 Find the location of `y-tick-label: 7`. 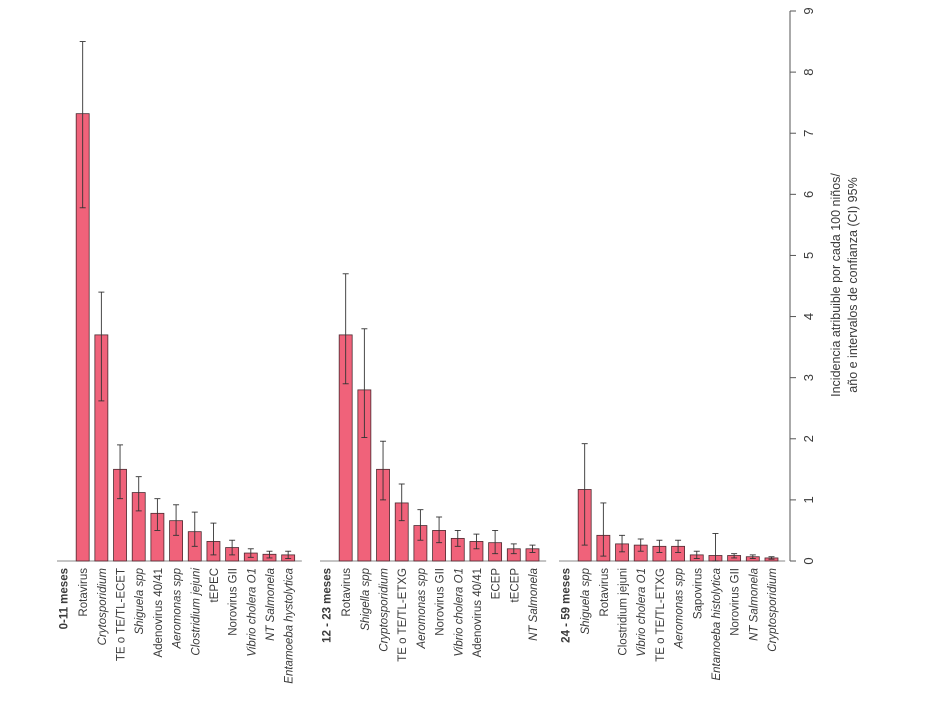

y-tick-label: 7 is located at coordinates (808, 133).